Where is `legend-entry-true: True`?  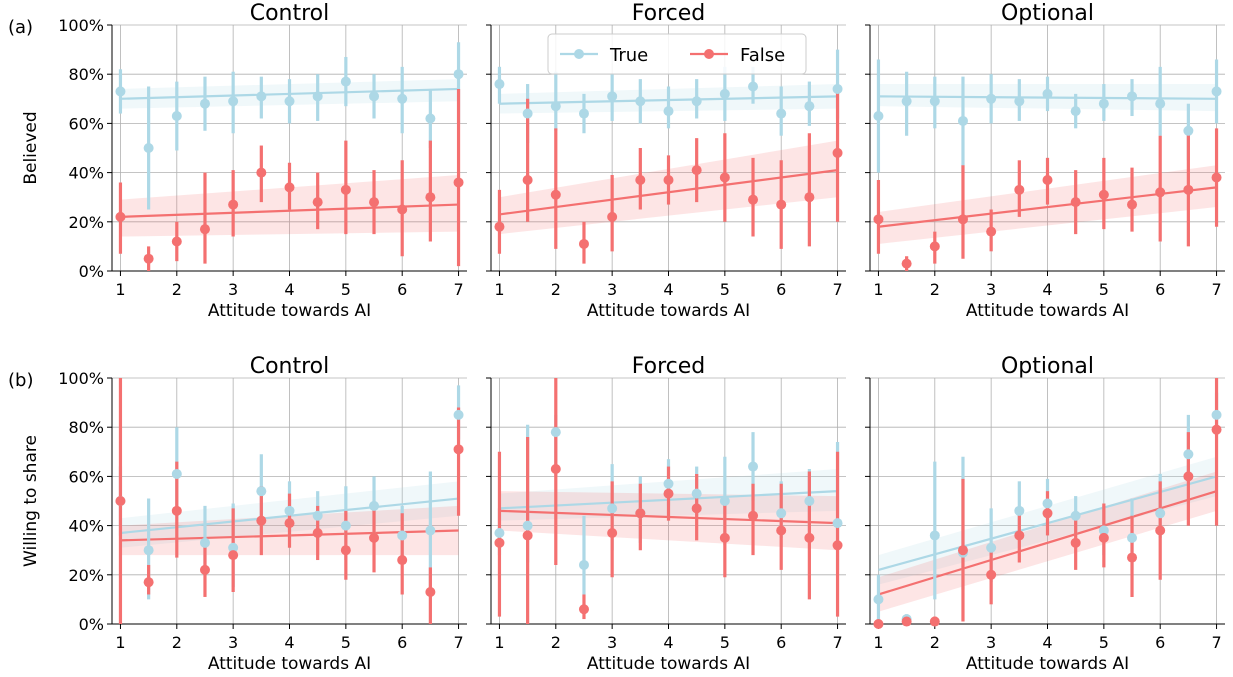 legend-entry-true: True is located at coordinates (604, 55).